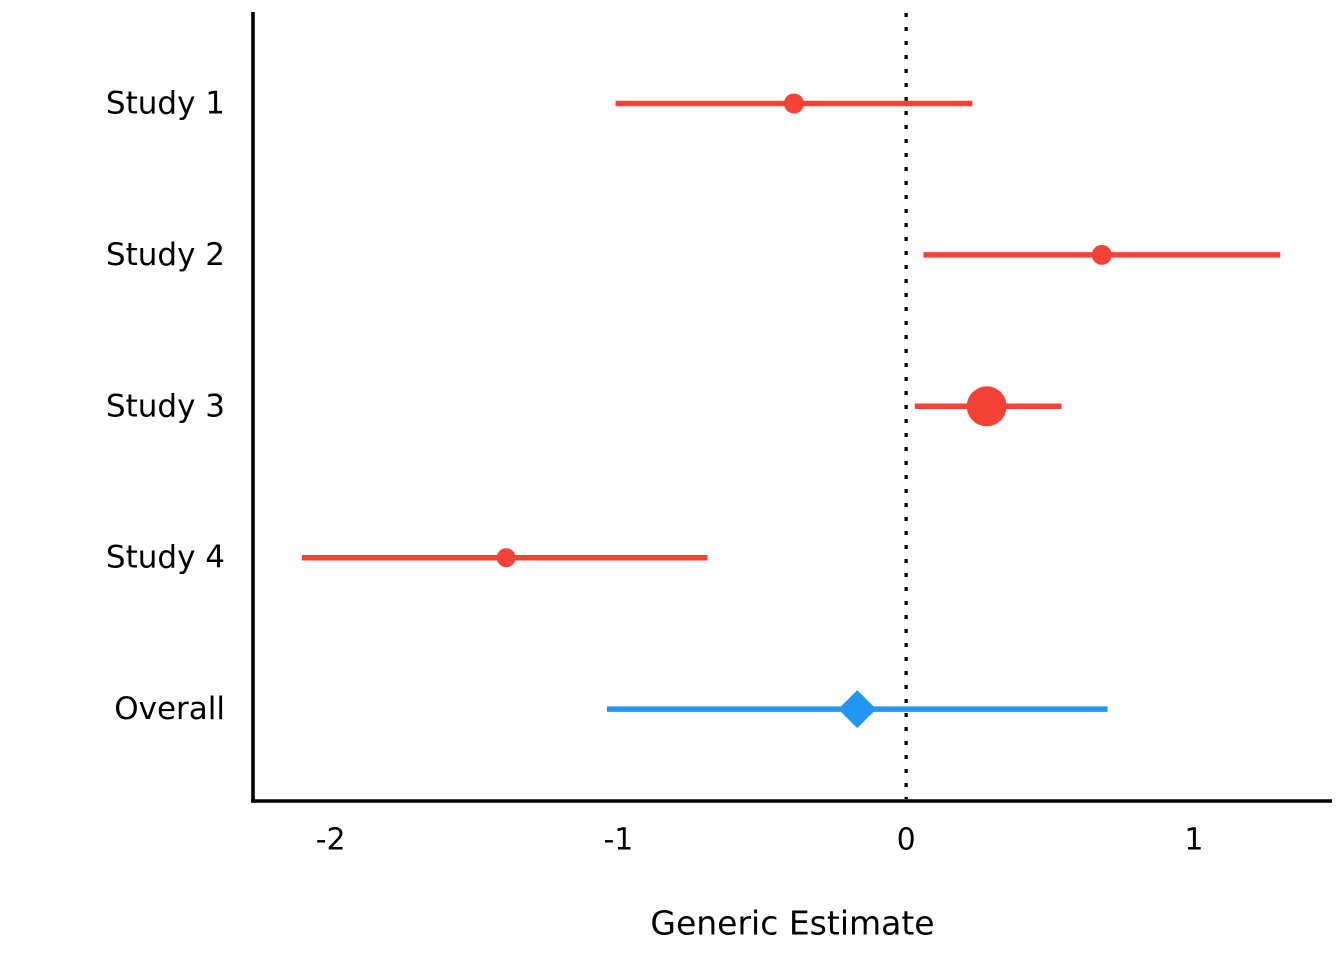 The width and height of the screenshot is (1344, 960). I want to click on x-tick-label: -1, so click(618, 840).